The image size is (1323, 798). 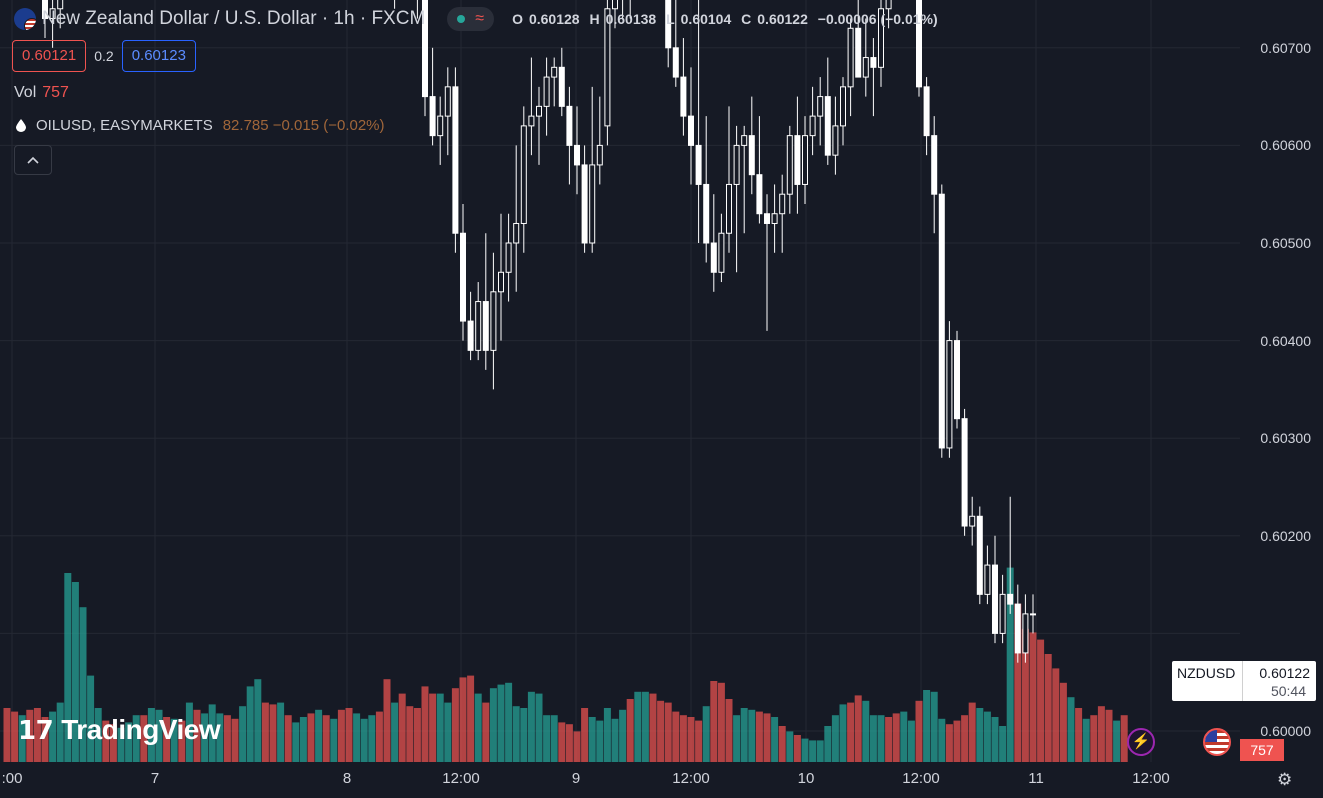 What do you see at coordinates (119, 730) in the screenshot?
I see `tradingview-logo: 𝟭𝟳 TradingView` at bounding box center [119, 730].